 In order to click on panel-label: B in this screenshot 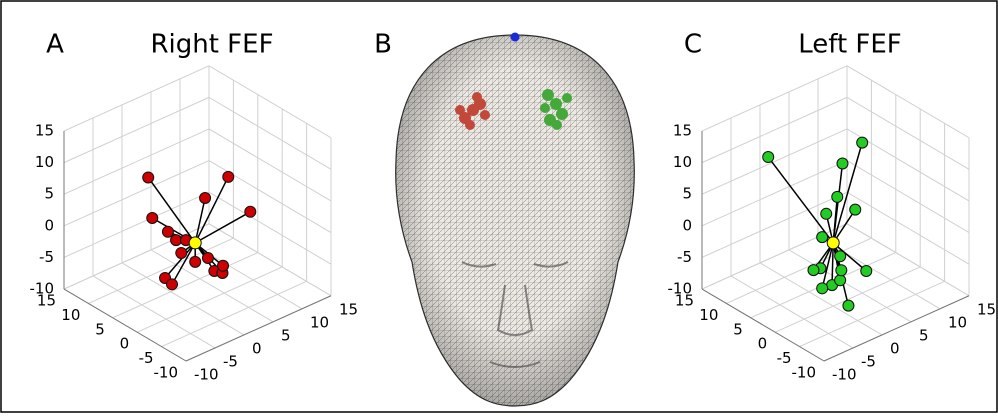, I will do `click(383, 45)`.